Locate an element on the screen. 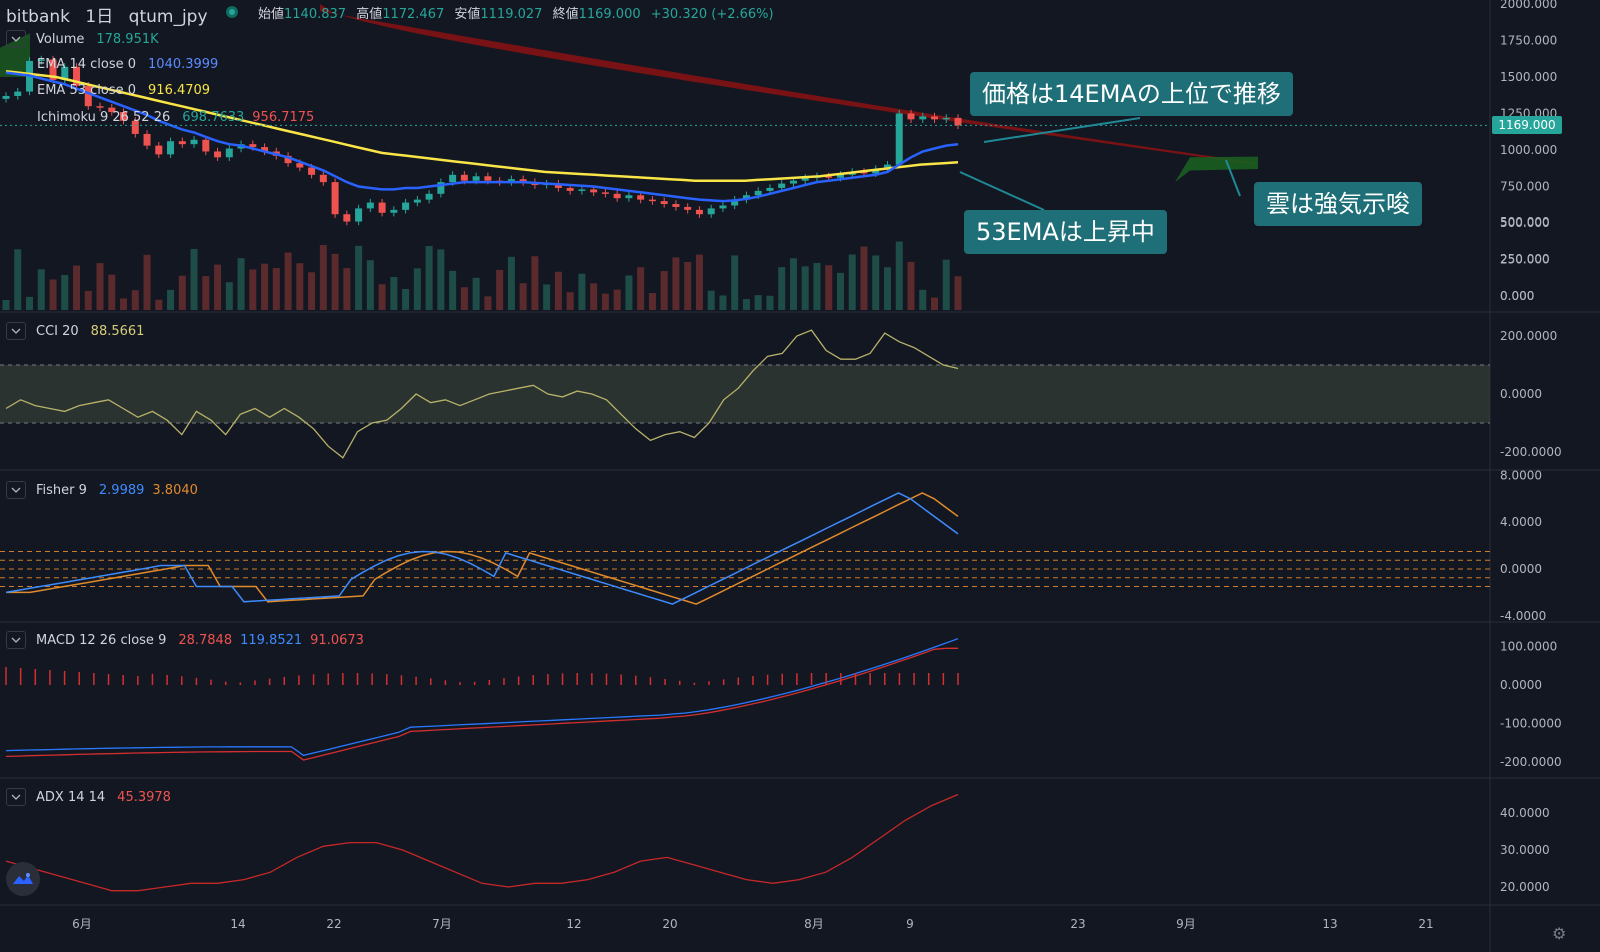 The height and width of the screenshot is (952, 1600). time-tick-label: 7月 is located at coordinates (442, 924).